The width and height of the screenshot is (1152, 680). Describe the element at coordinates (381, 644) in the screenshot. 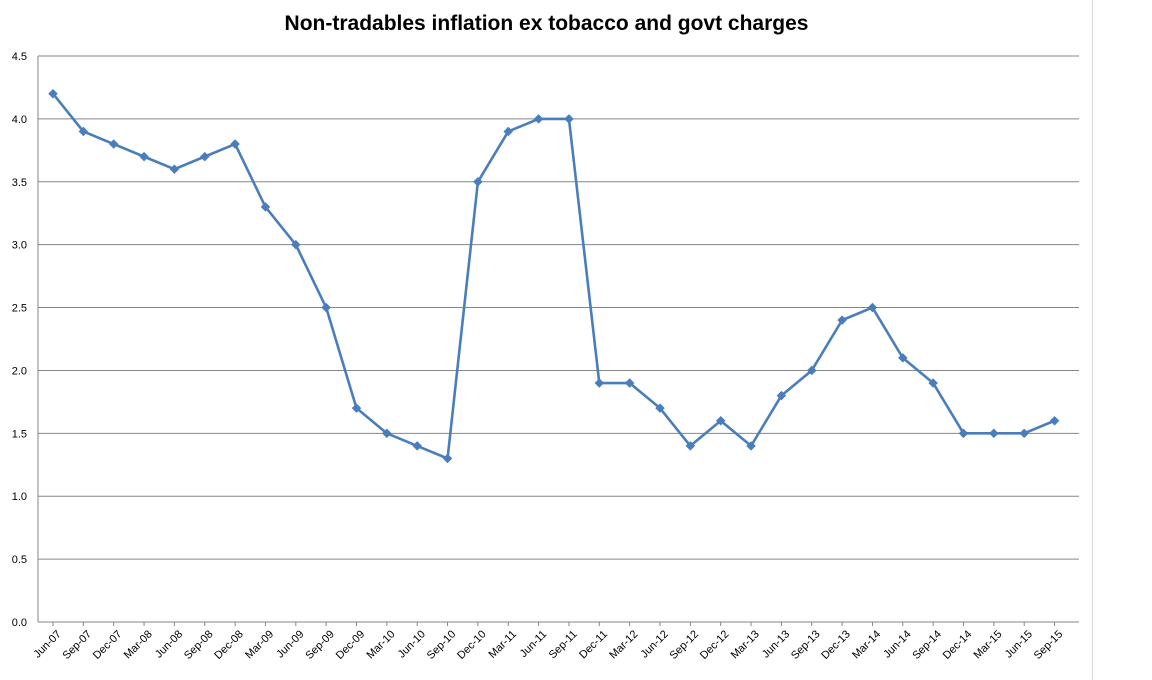

I see `x-tick-label: Mar-10` at that location.